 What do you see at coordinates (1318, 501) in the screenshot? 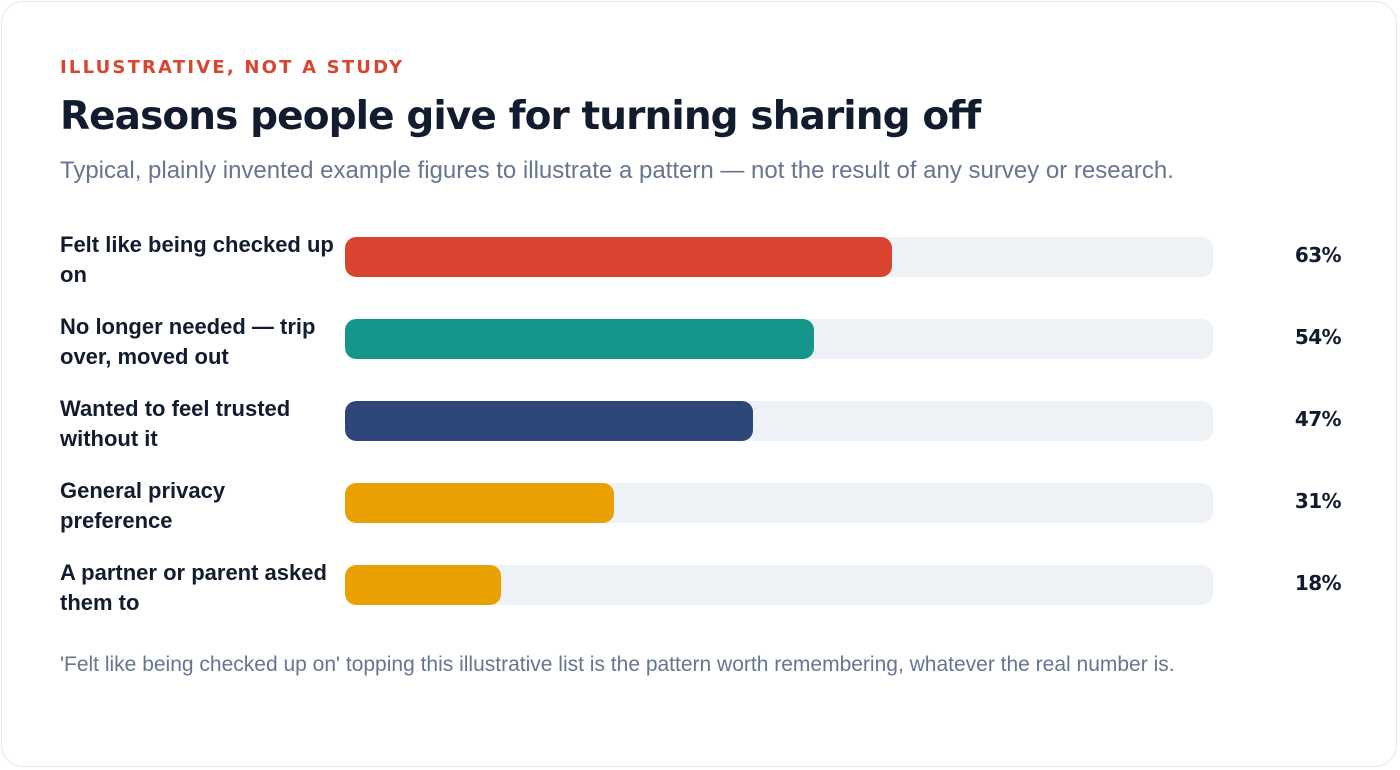
I see `bar-value-label: 31%` at bounding box center [1318, 501].